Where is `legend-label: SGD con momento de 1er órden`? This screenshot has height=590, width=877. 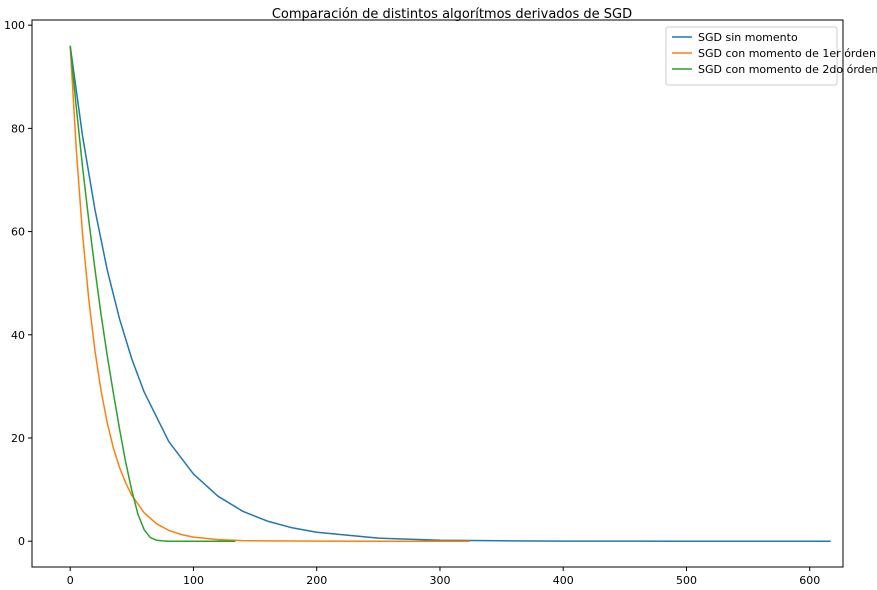 legend-label: SGD con momento de 1er órden is located at coordinates (787, 53).